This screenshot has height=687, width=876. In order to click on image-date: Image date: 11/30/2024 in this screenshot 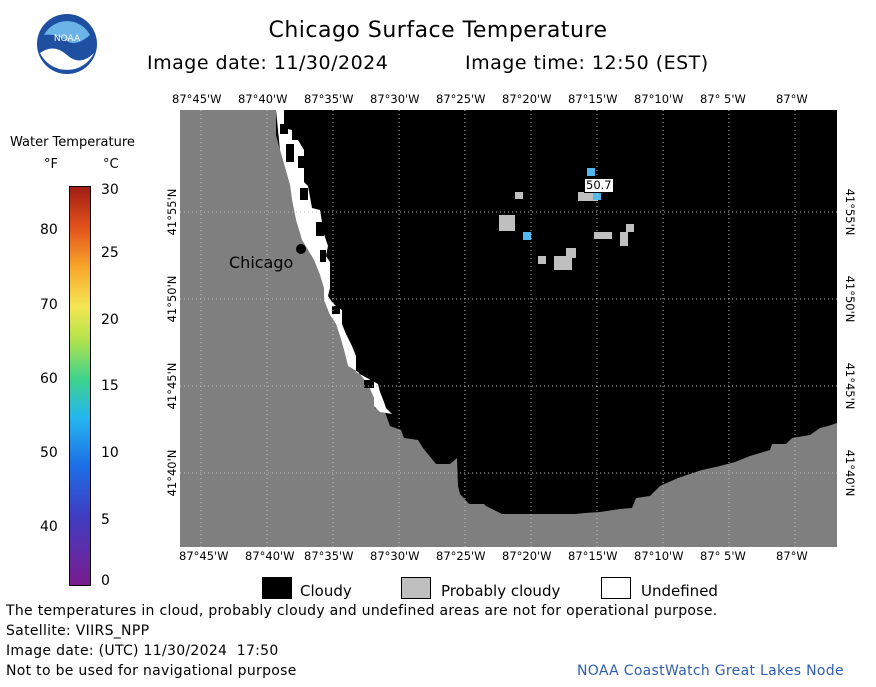, I will do `click(268, 63)`.